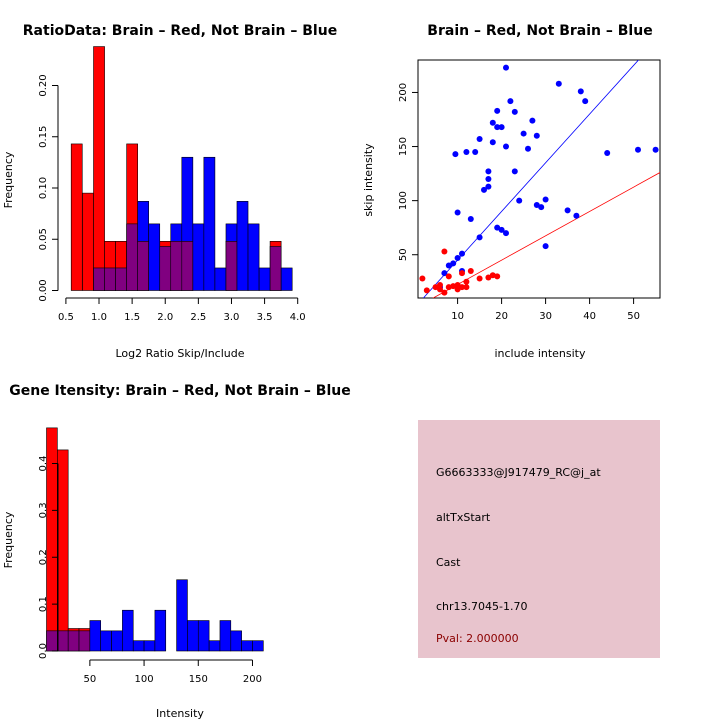 The height and width of the screenshot is (720, 720). Describe the element at coordinates (232, 317) in the screenshot. I see `x-tick-label: 3.0` at that location.